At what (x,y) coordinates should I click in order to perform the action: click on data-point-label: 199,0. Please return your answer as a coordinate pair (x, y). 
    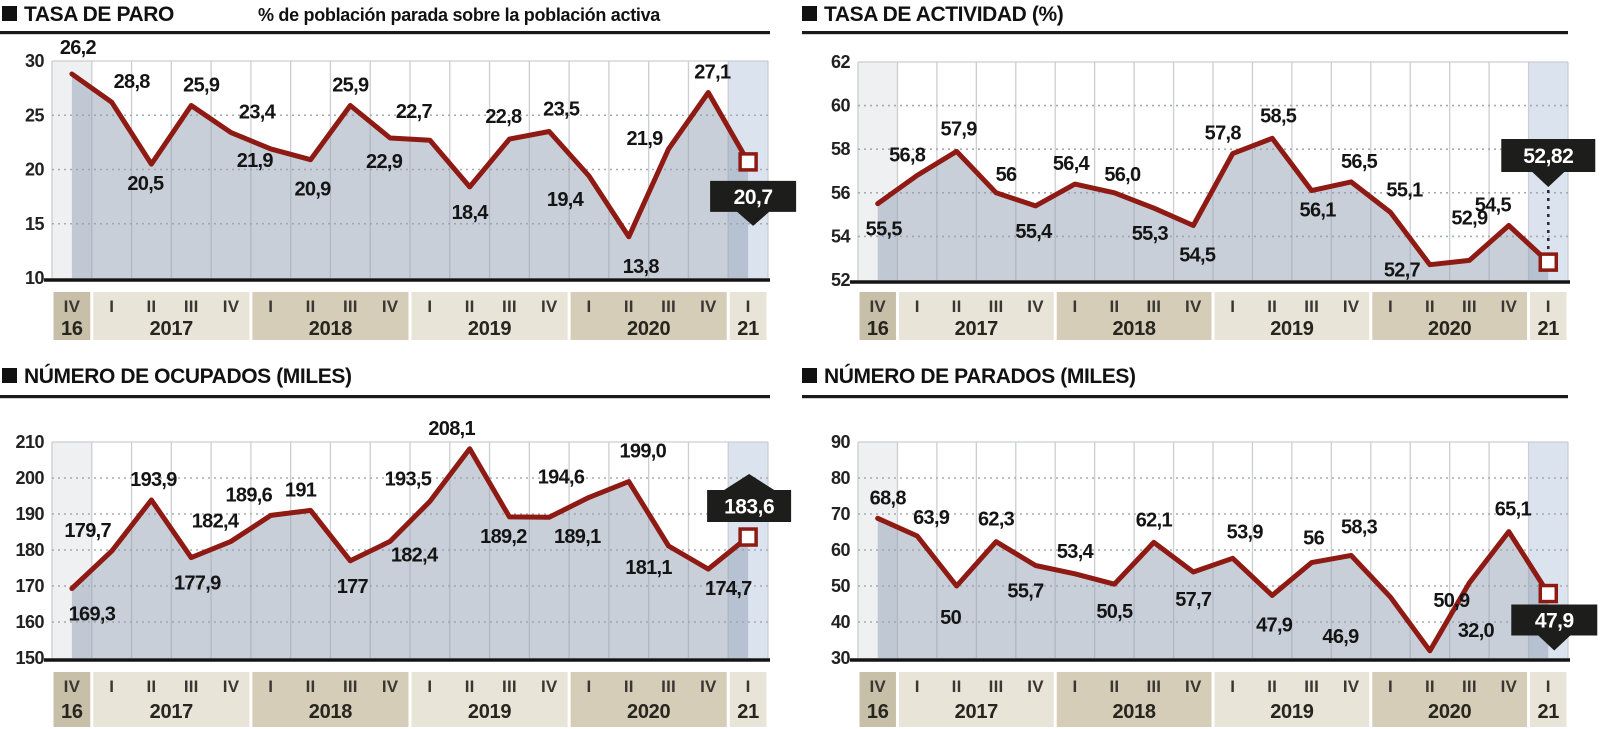
    Looking at the image, I should click on (642, 452).